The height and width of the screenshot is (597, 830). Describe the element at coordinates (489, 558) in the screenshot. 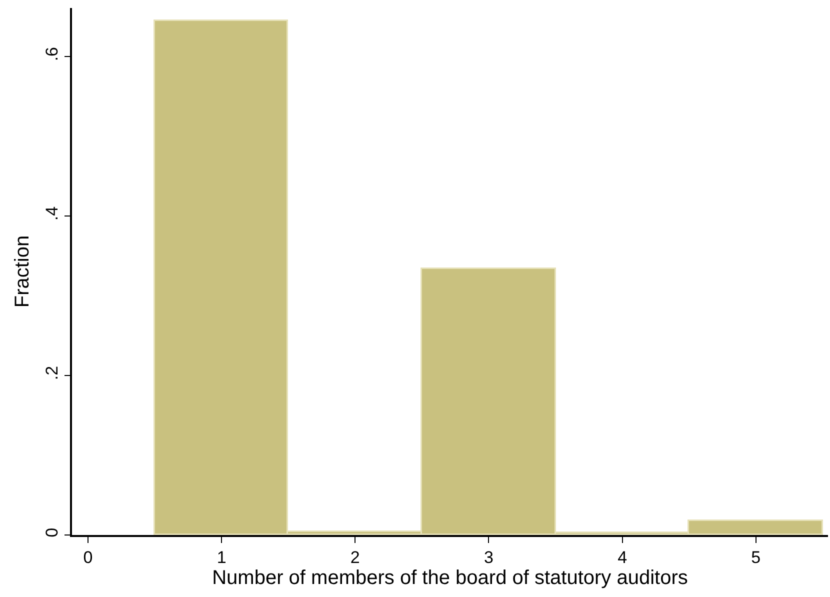

I see `x-tick-label: 3` at that location.